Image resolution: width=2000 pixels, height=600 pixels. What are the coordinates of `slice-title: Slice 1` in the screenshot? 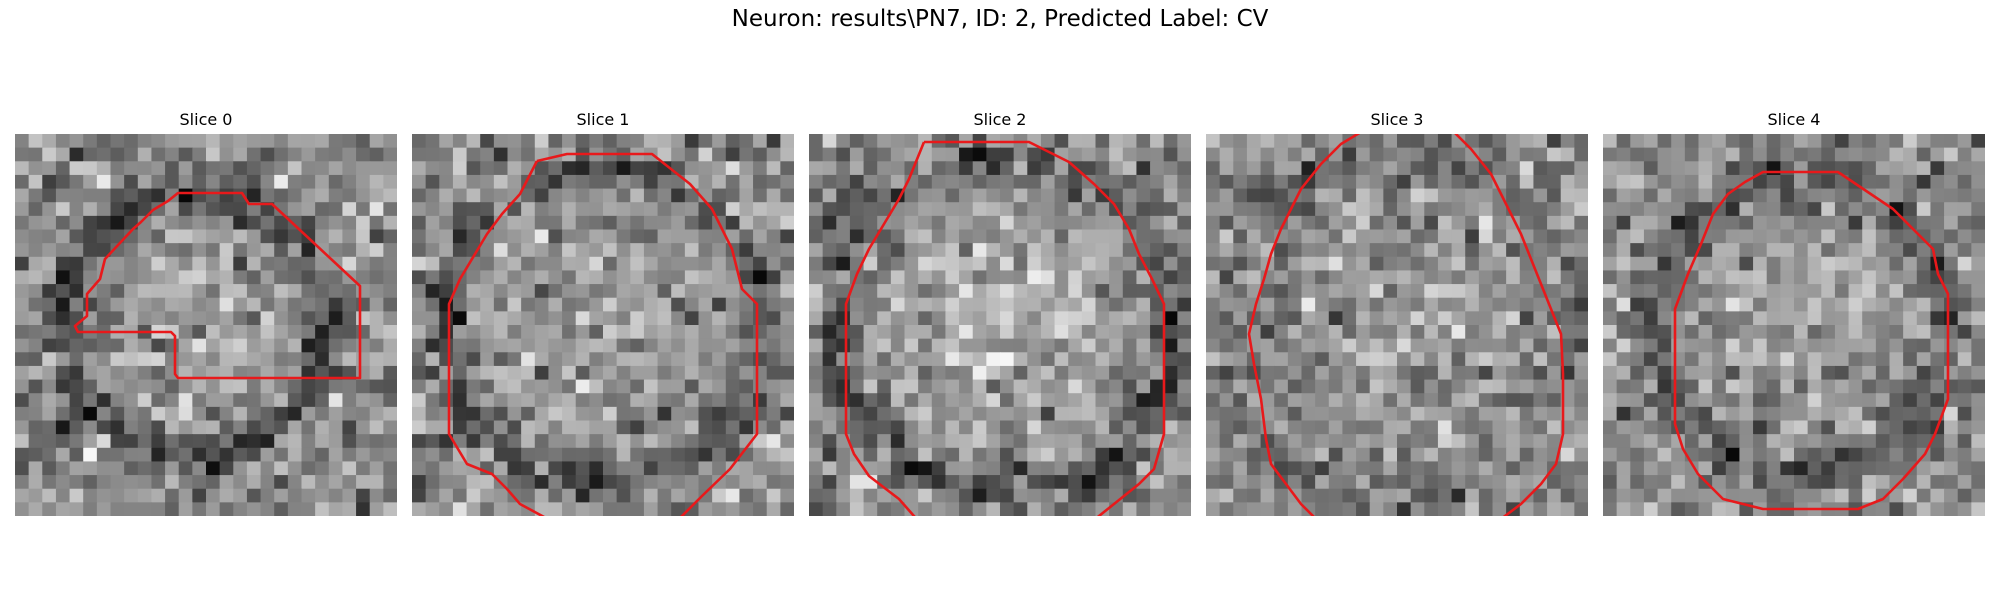 It's located at (603, 119).